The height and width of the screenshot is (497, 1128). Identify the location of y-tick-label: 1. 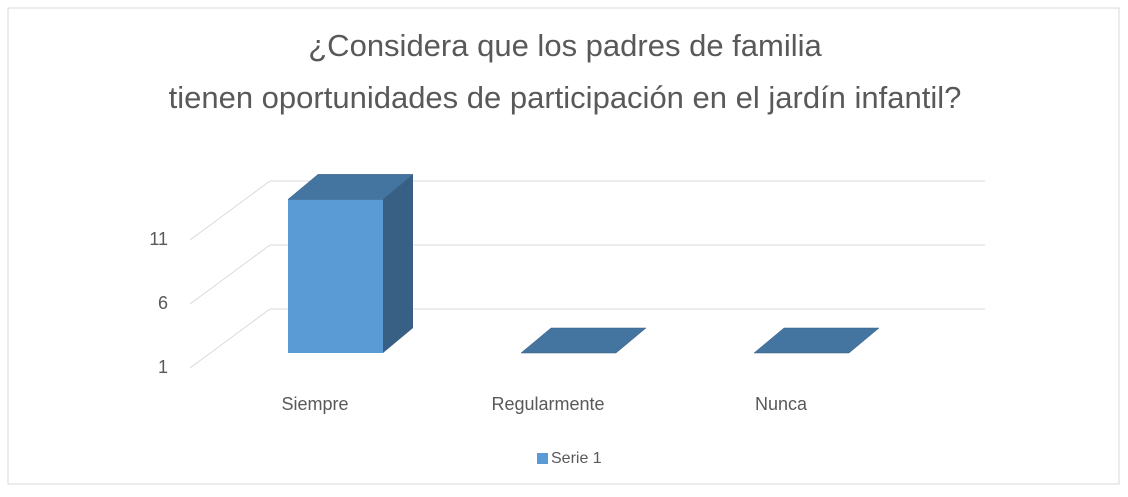
(163, 367).